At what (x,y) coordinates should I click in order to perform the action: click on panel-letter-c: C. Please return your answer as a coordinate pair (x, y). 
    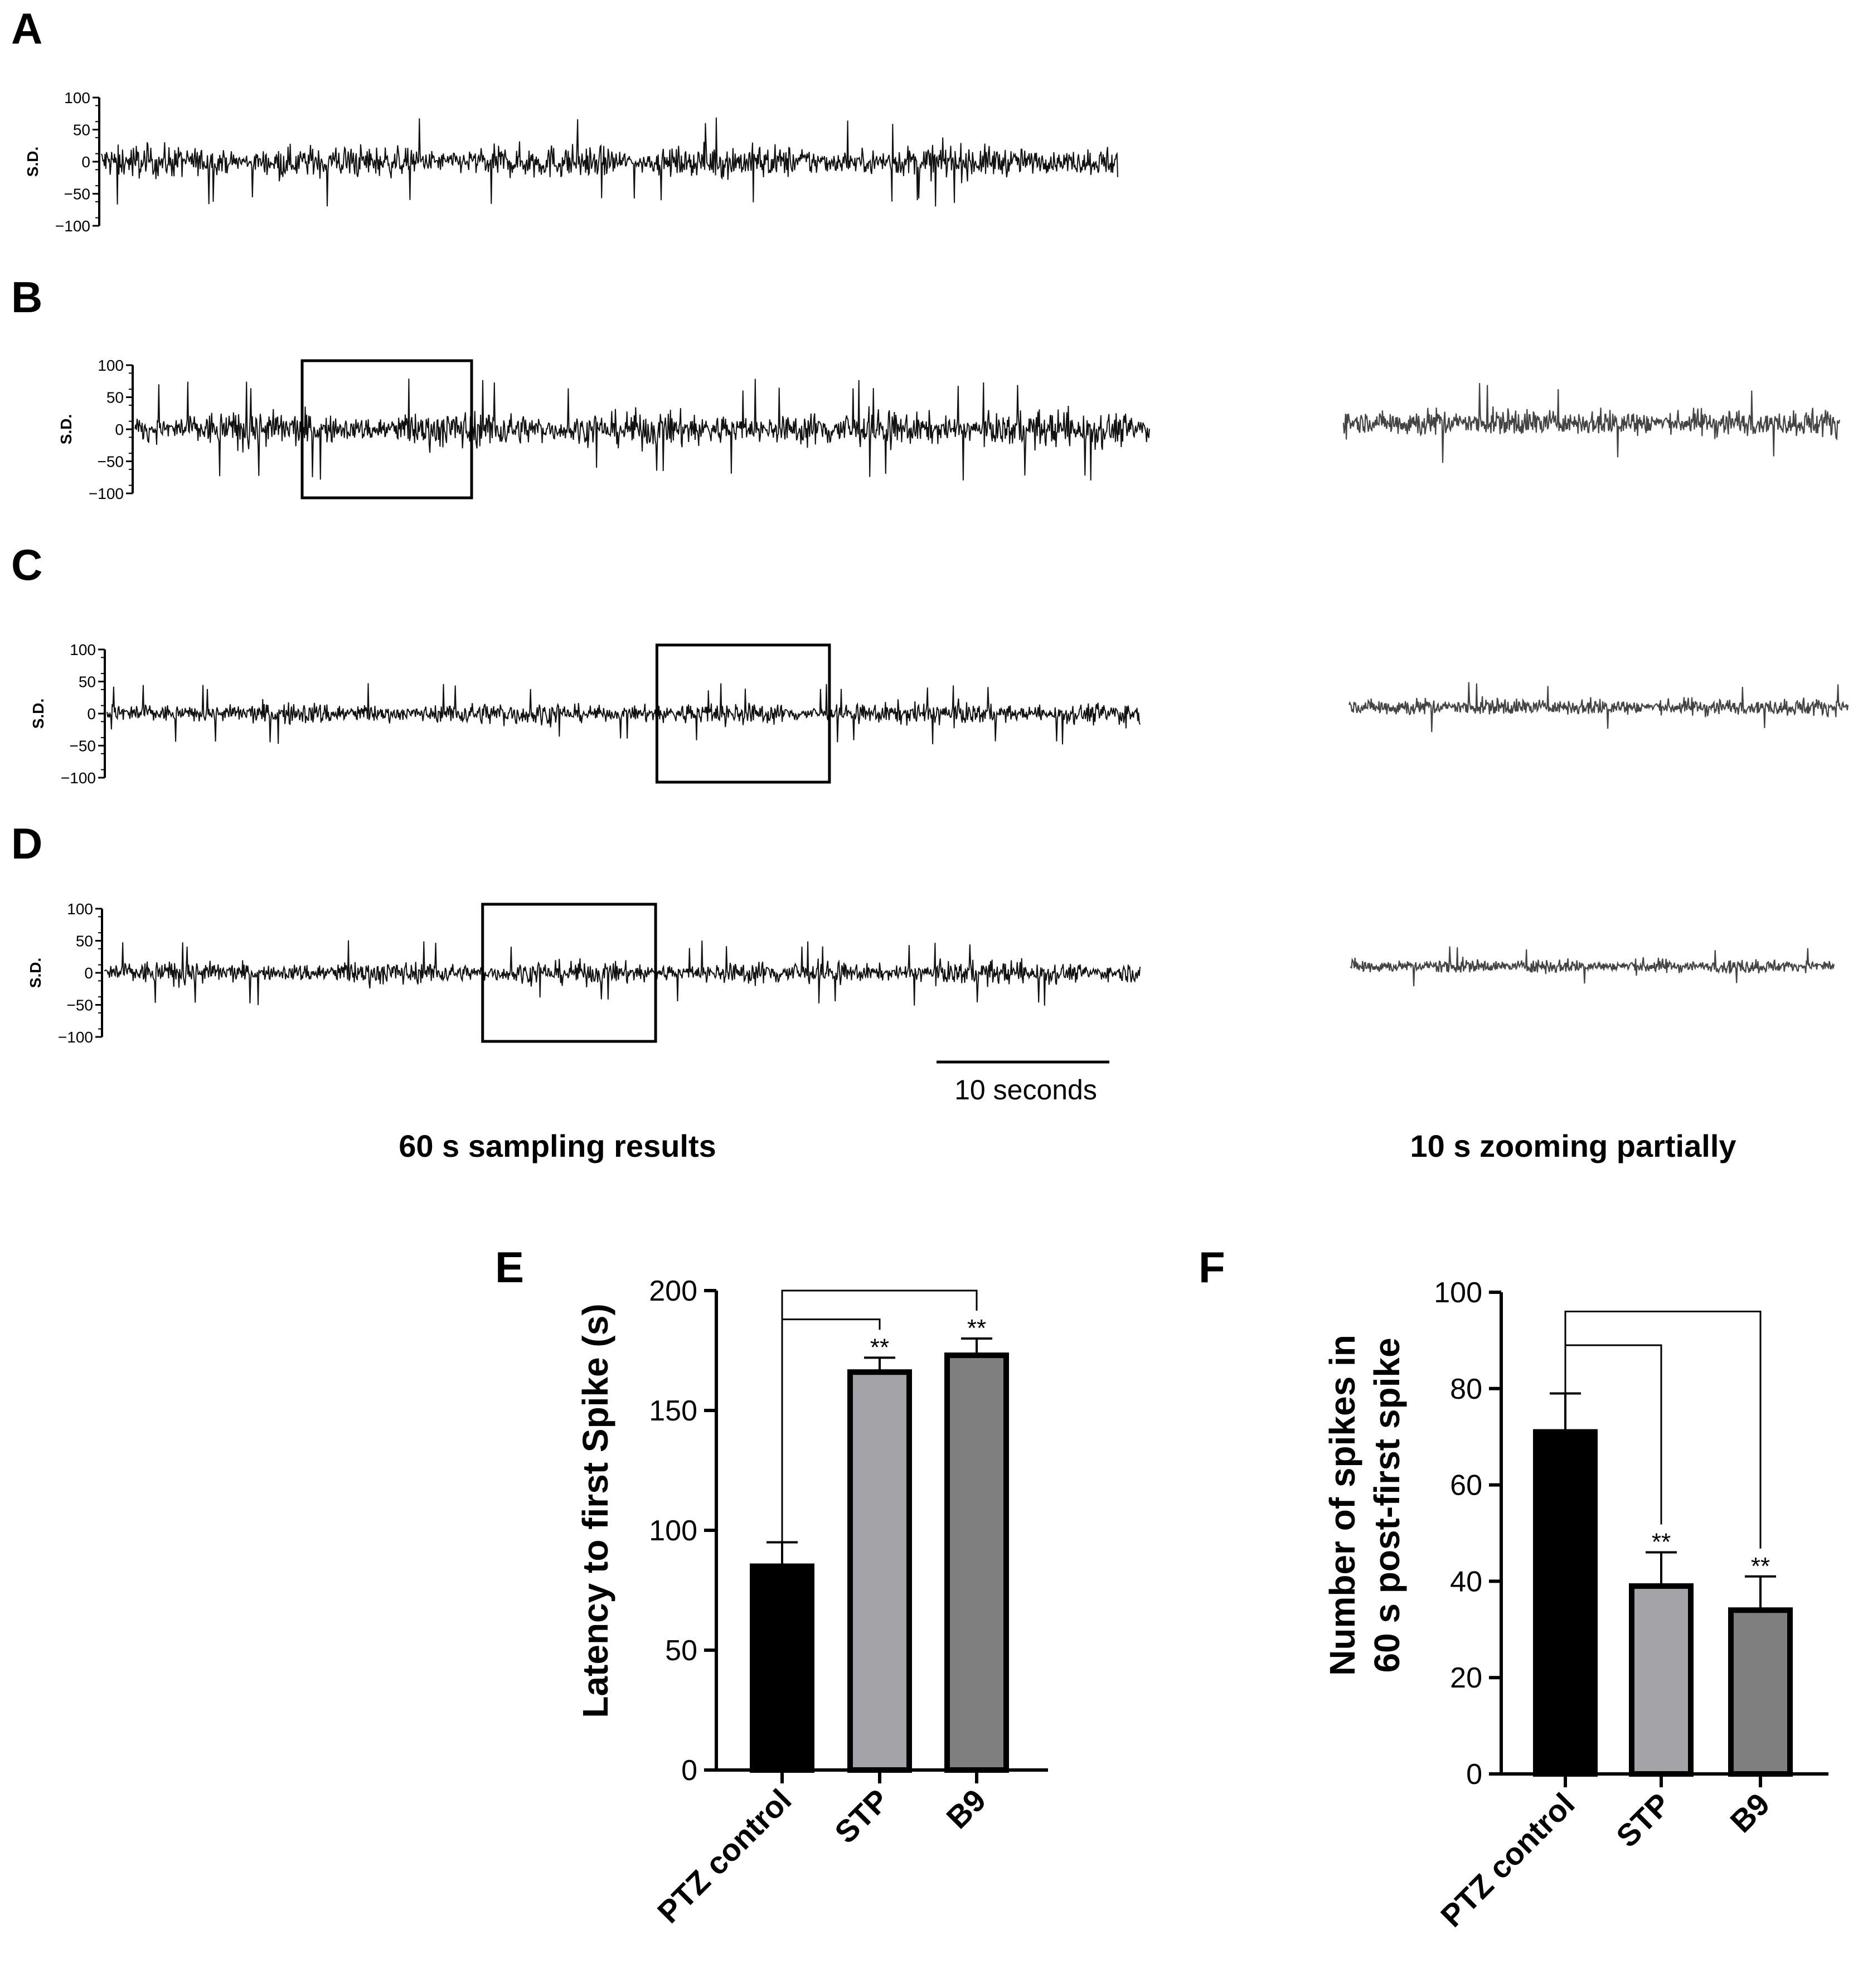
    Looking at the image, I should click on (27, 564).